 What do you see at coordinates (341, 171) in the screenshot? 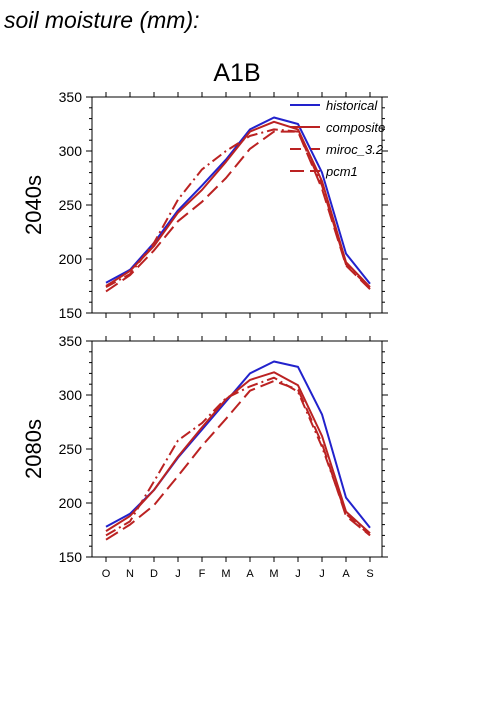
I see `legend-label: pcm1` at bounding box center [341, 171].